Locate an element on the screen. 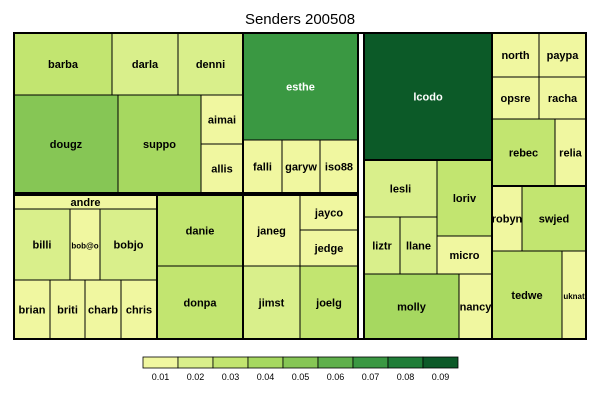 The image size is (600, 405). treemap-cell-label: falli is located at coordinates (262, 168).